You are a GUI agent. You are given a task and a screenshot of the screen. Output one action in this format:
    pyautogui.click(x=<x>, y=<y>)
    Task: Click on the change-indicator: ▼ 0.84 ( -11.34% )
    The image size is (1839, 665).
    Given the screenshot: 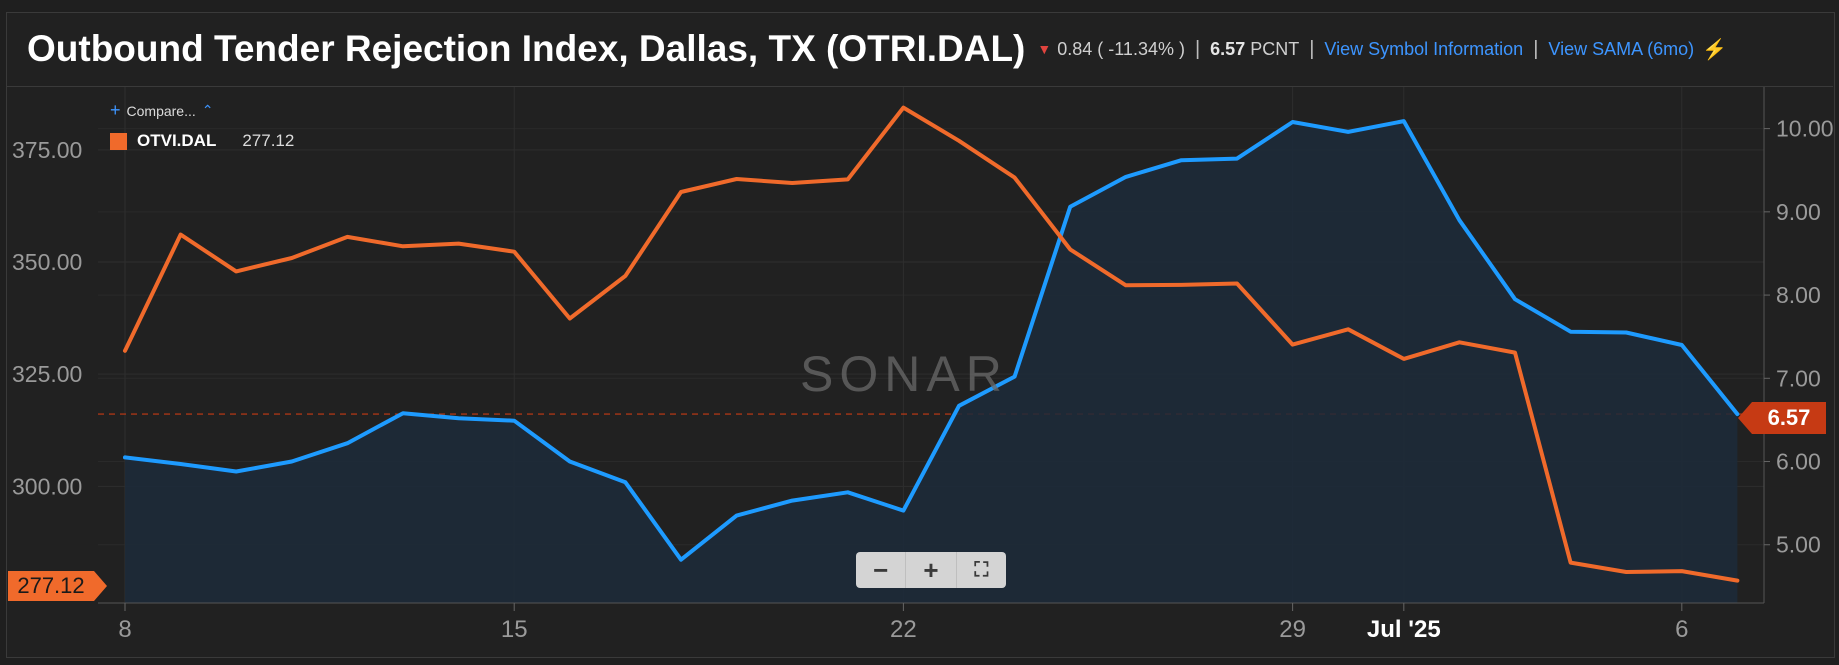 What is the action you would take?
    pyautogui.click(x=1111, y=49)
    